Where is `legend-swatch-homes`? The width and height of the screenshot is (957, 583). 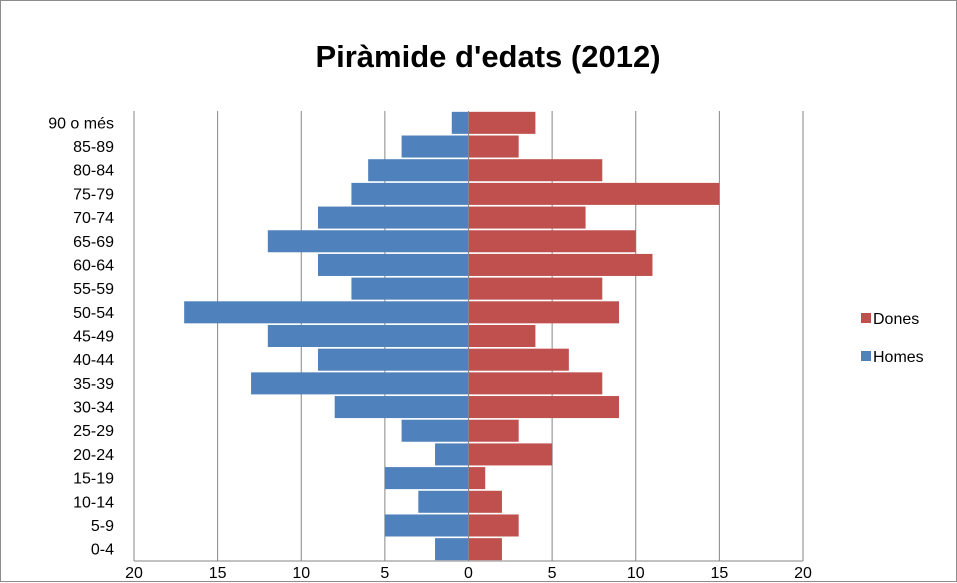
legend-swatch-homes is located at coordinates (866, 356).